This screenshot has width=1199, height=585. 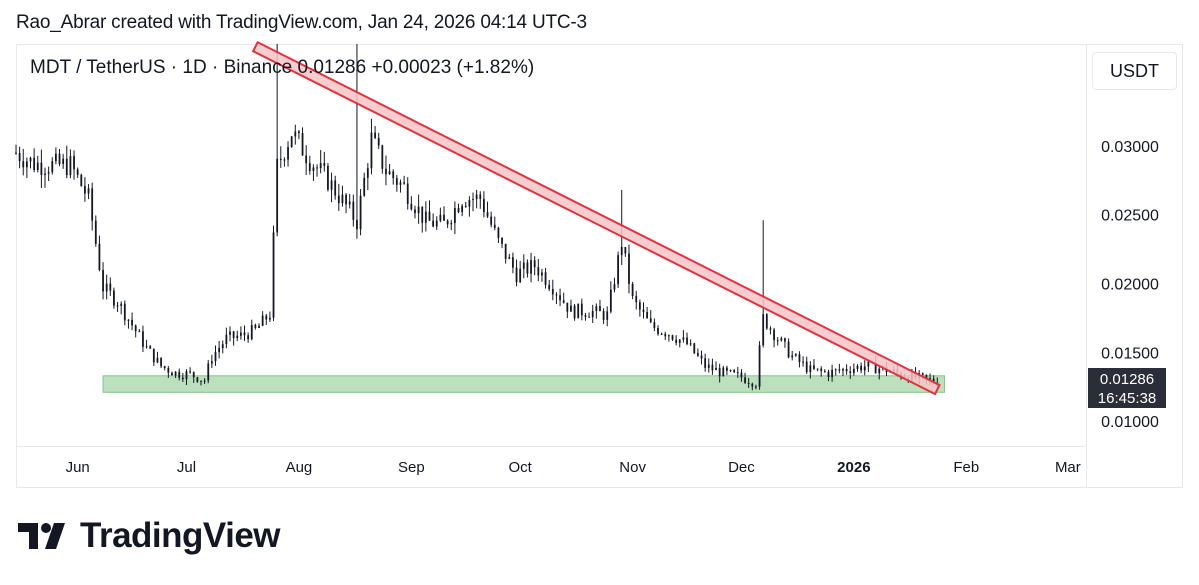 I want to click on x-tick-label: Feb, so click(x=966, y=467).